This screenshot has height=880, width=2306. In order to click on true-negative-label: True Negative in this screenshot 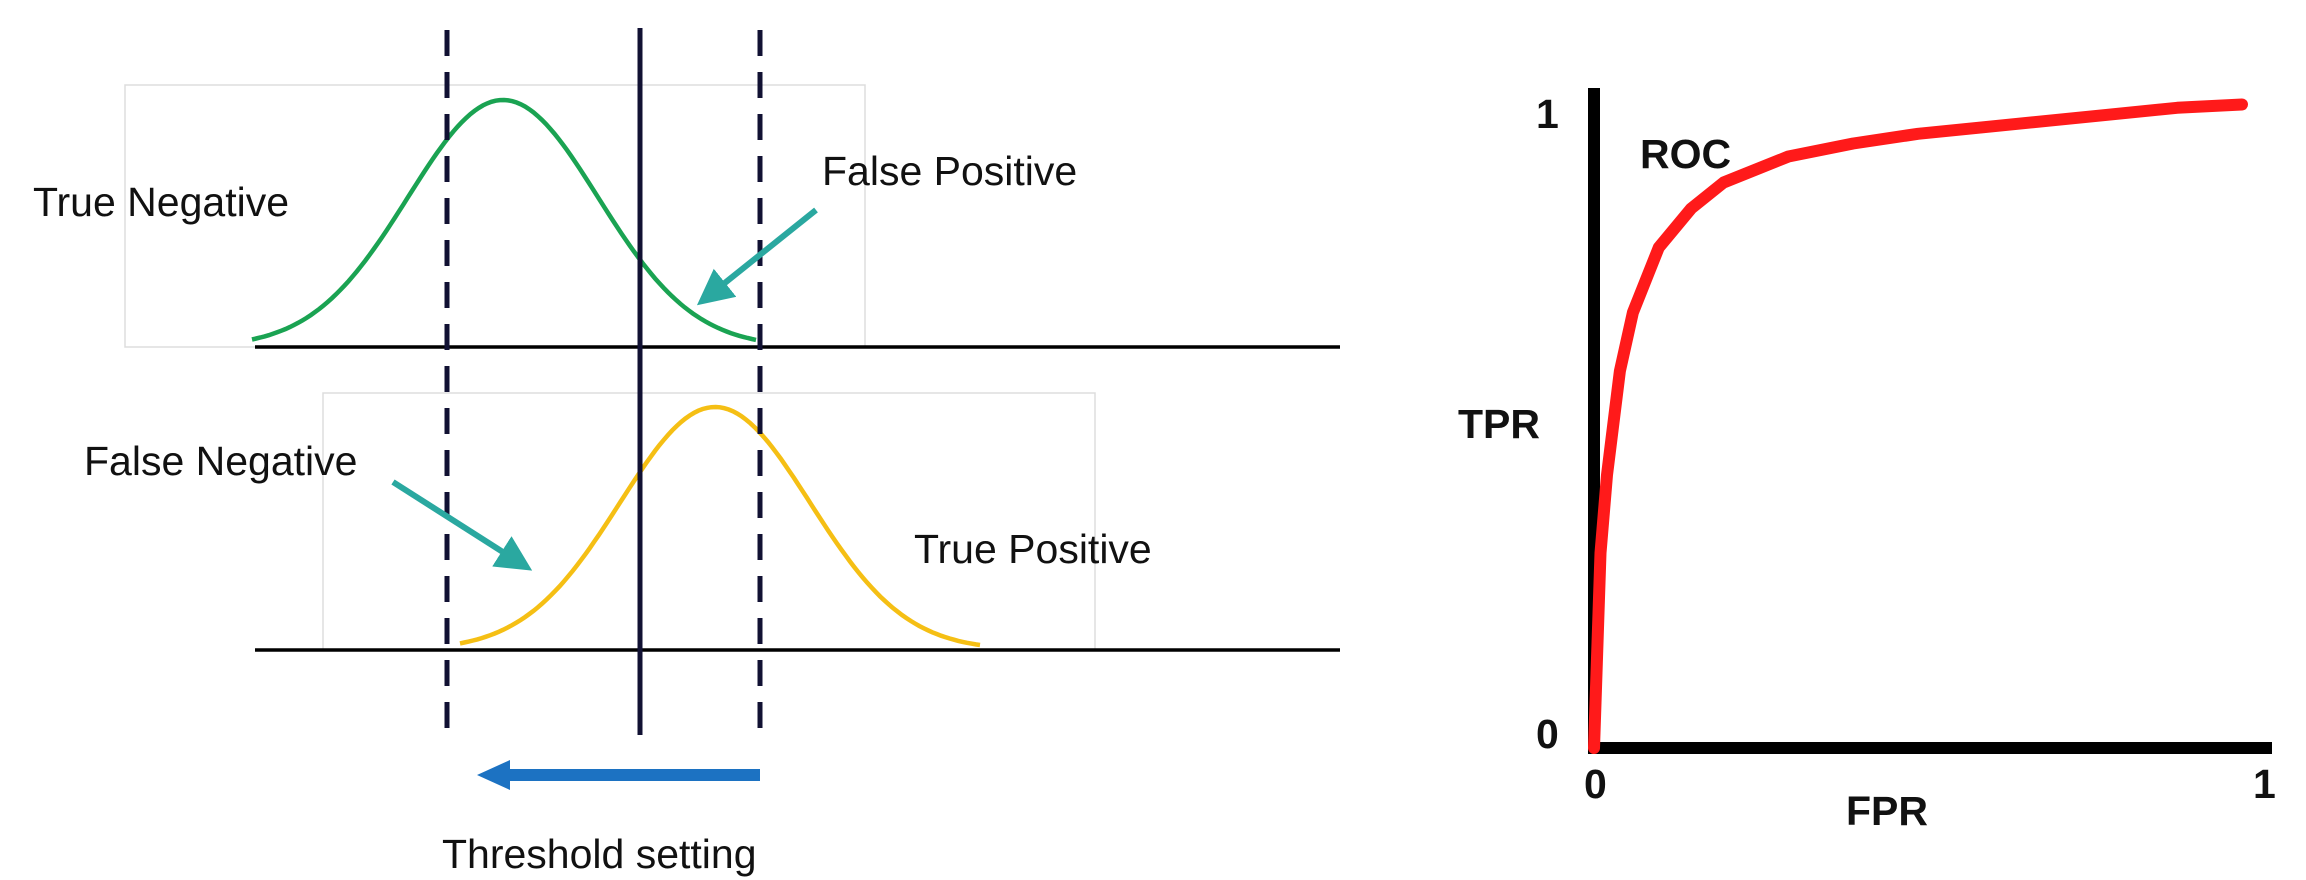, I will do `click(161, 202)`.